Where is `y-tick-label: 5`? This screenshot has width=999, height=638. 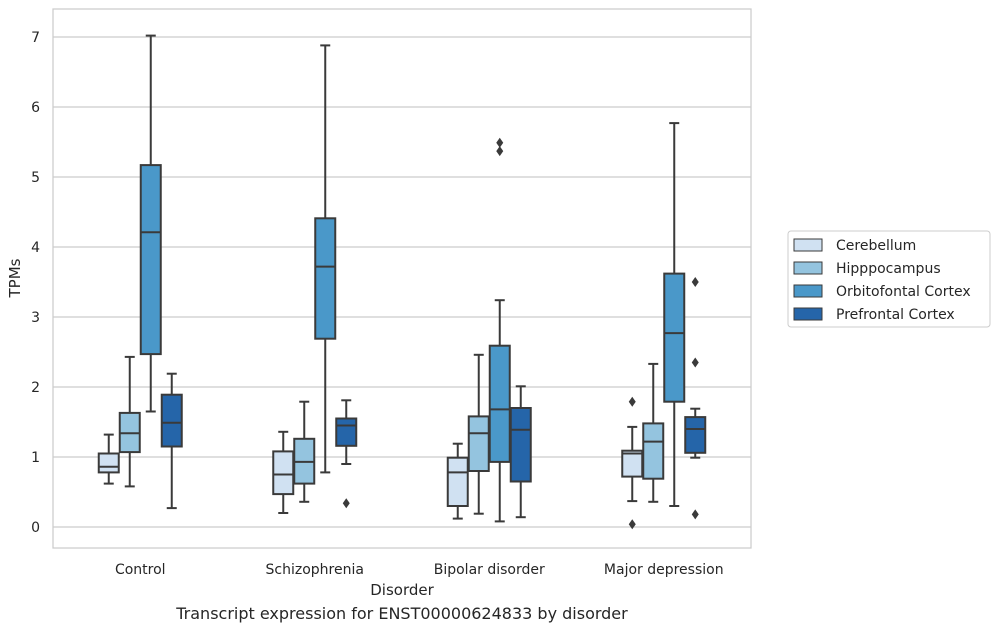 y-tick-label: 5 is located at coordinates (35, 178).